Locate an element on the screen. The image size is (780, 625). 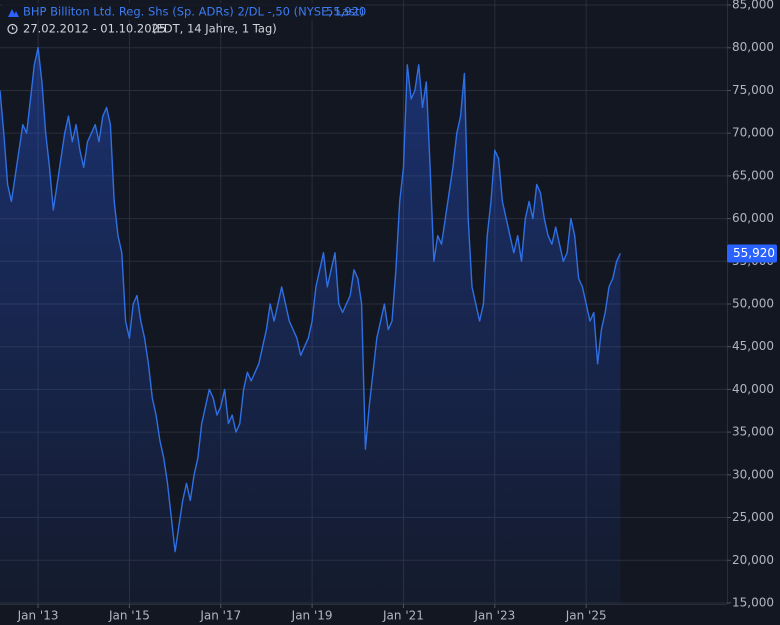
y-tick-label: 70,000 is located at coordinates (753, 133).